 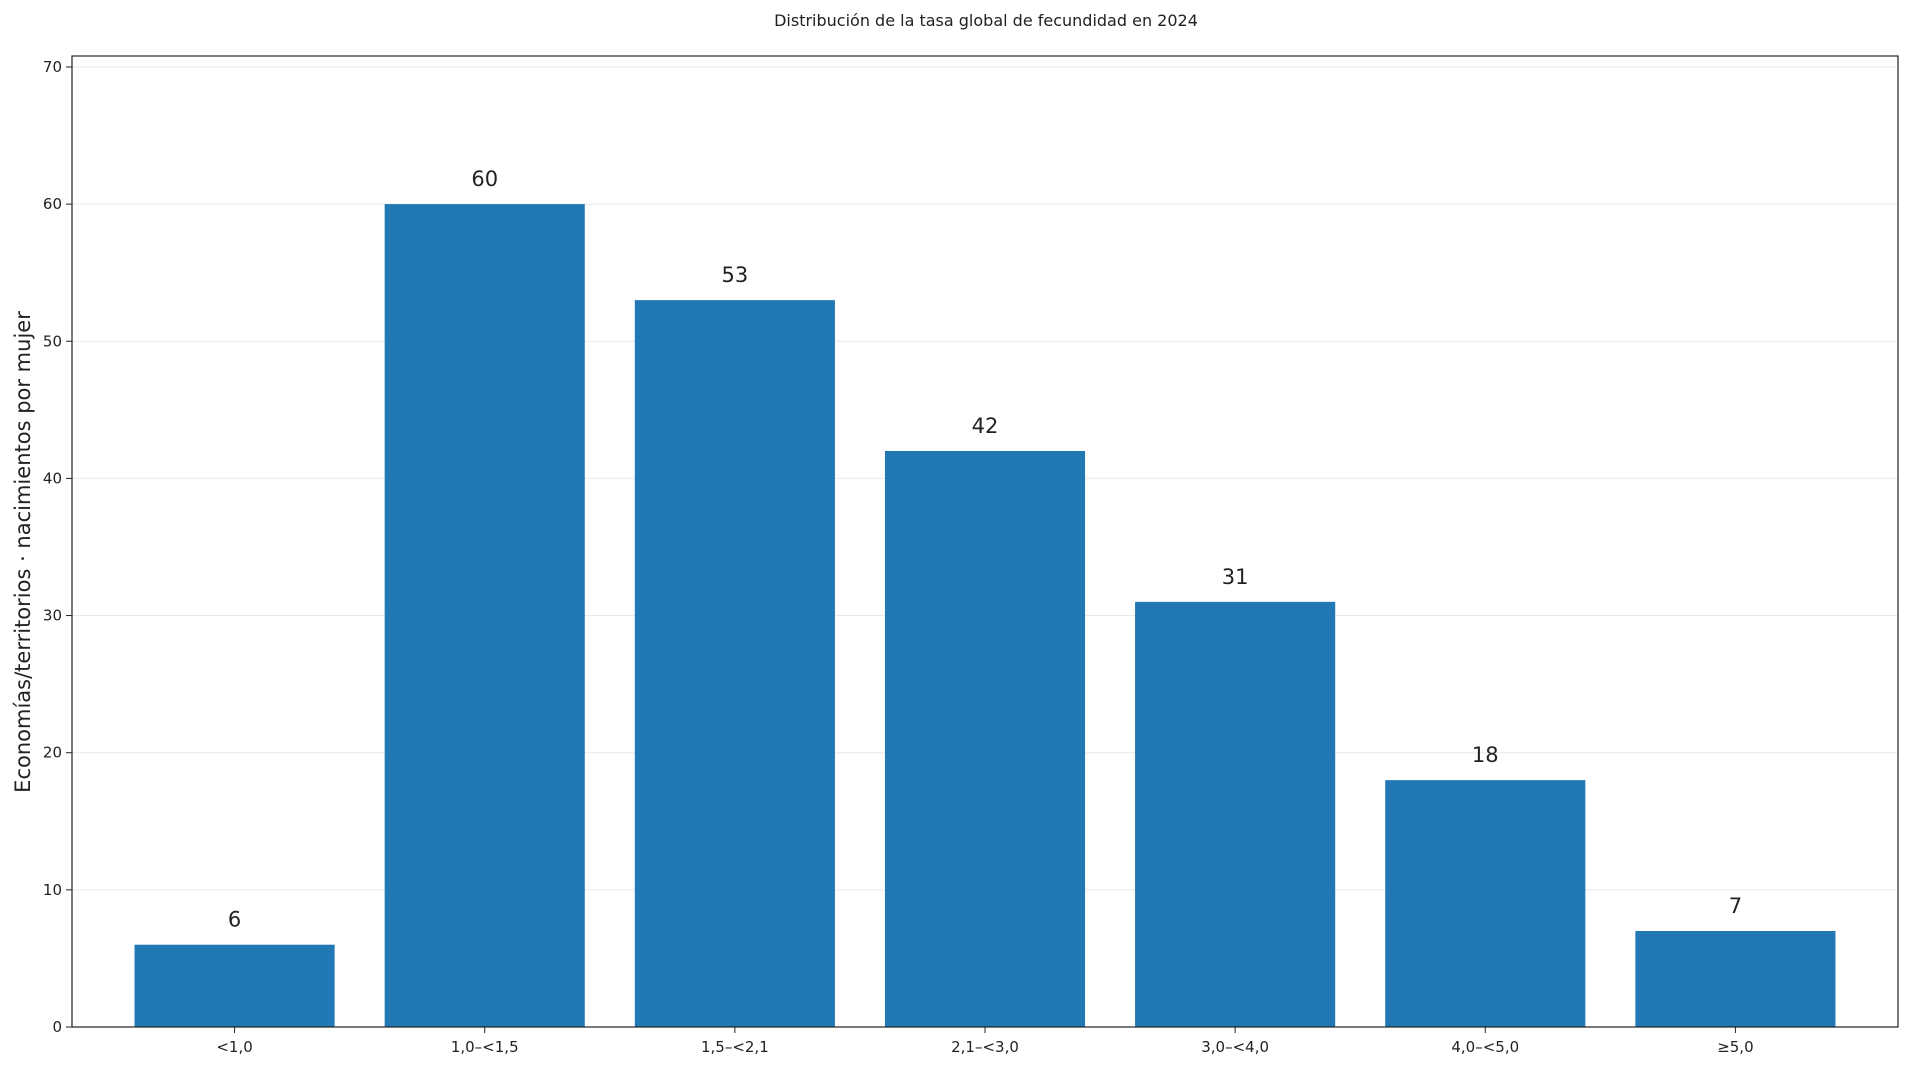 What do you see at coordinates (52, 478) in the screenshot?
I see `y-tick-label: 40` at bounding box center [52, 478].